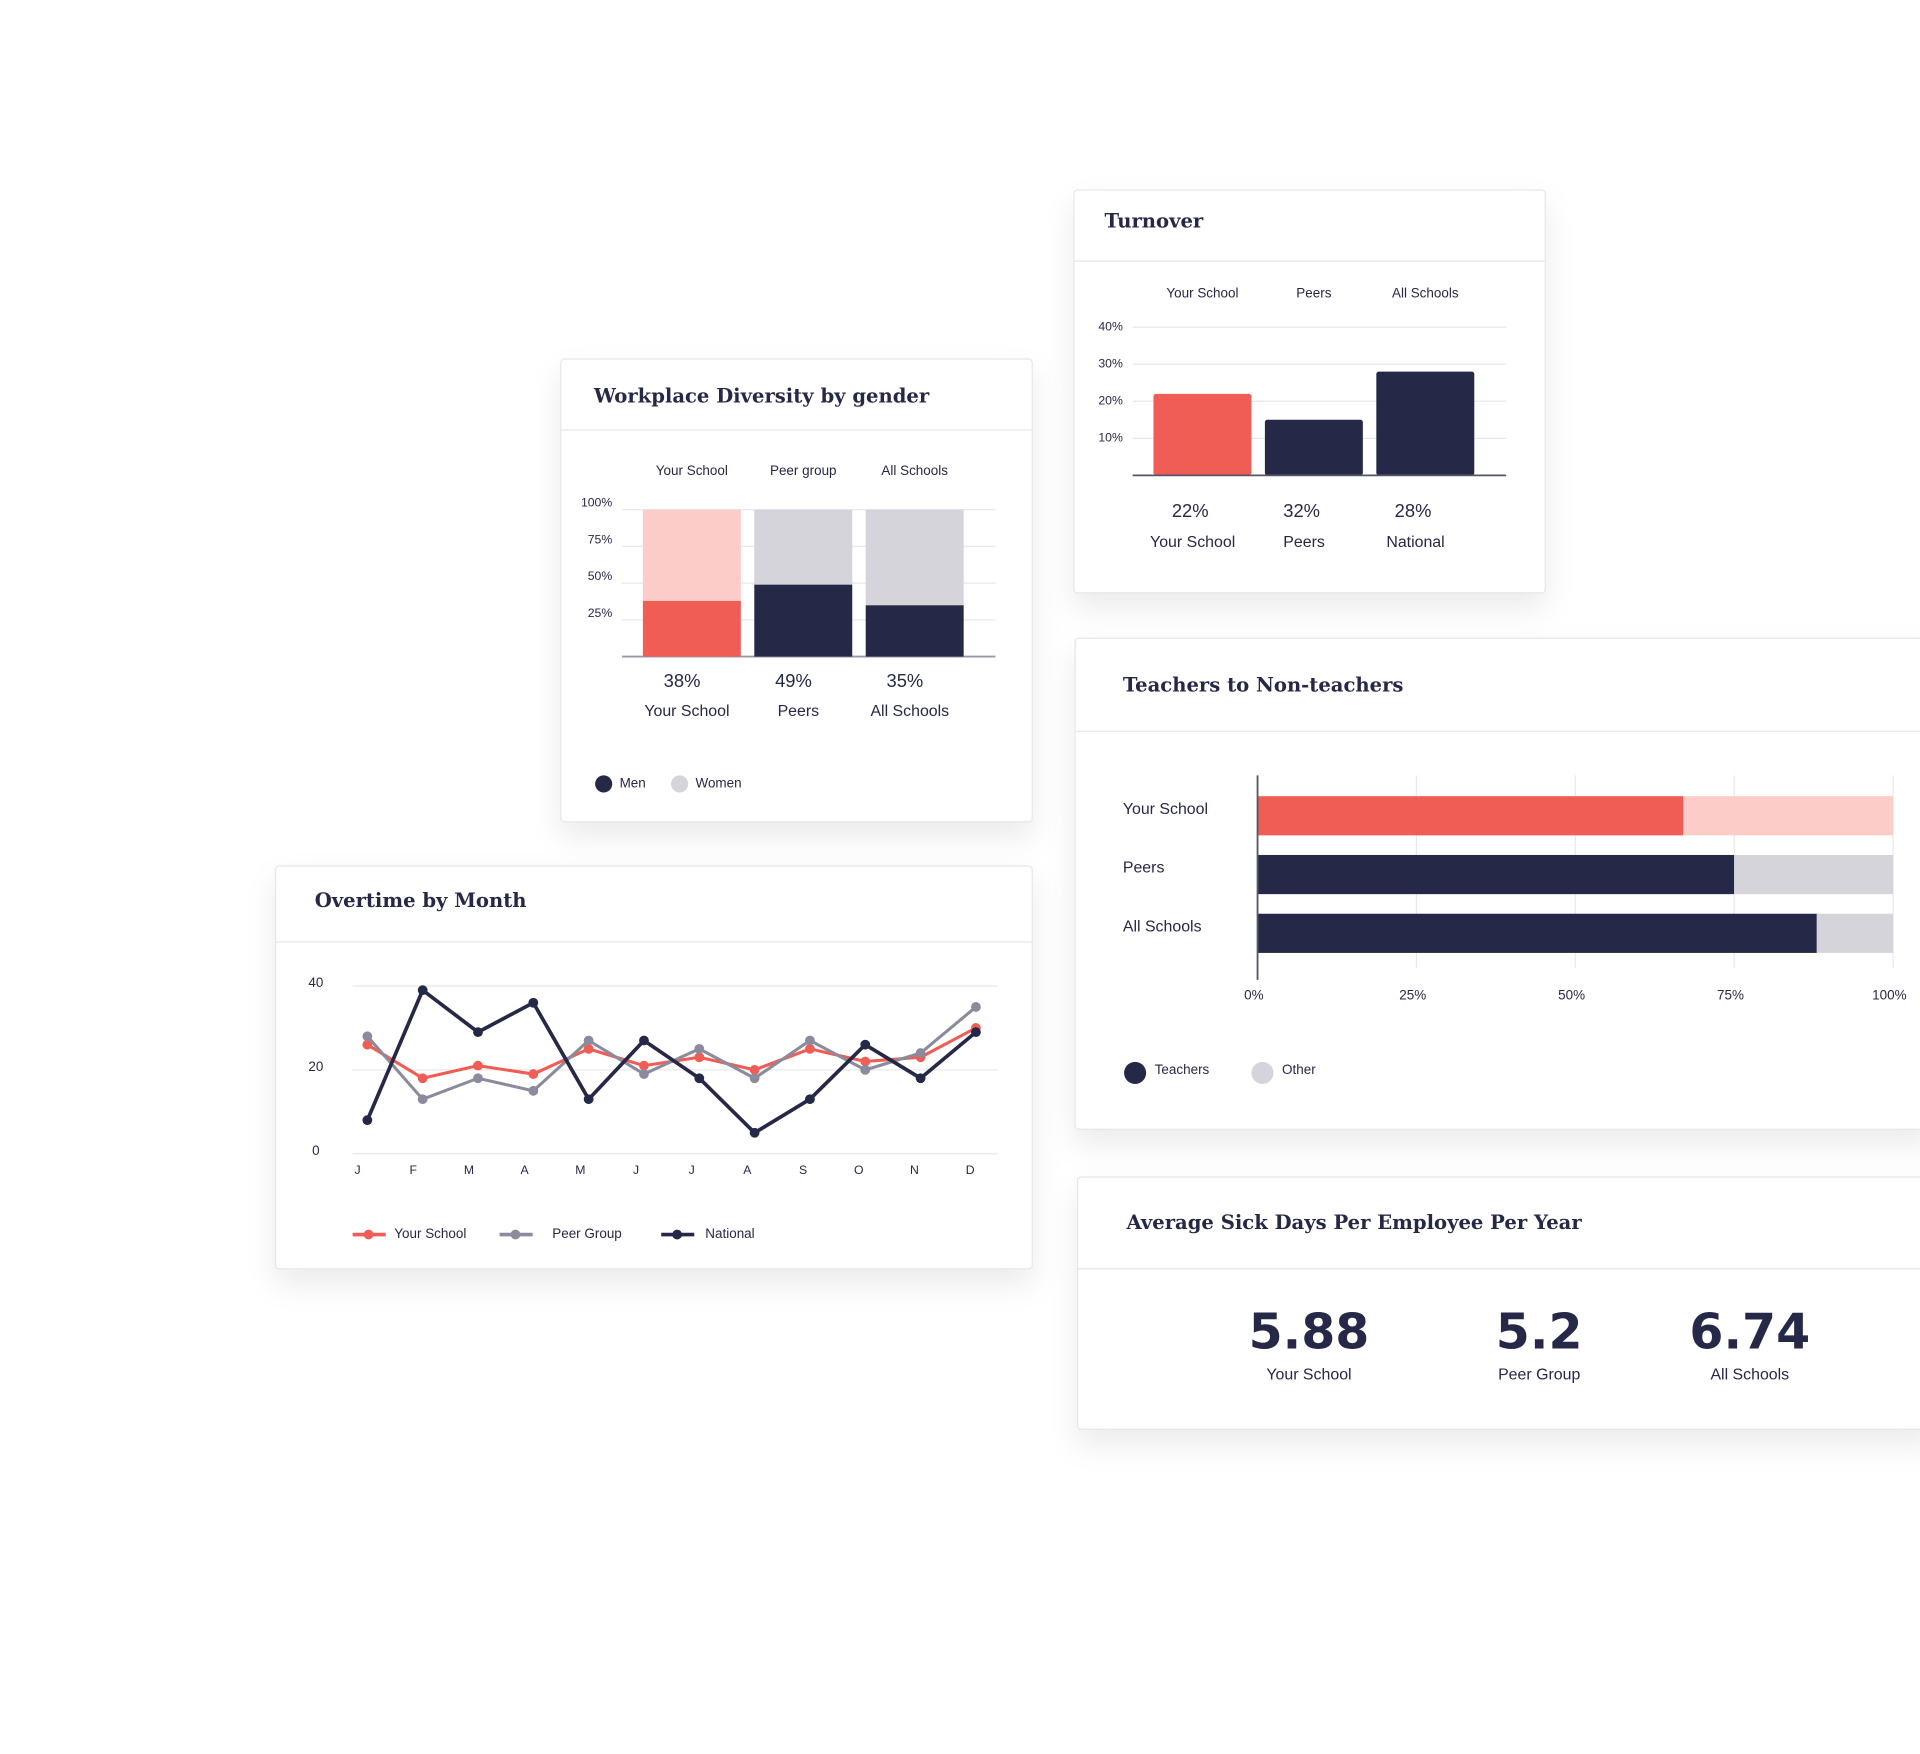  I want to click on card-title: Teachers to Non-teachers, so click(1263, 684).